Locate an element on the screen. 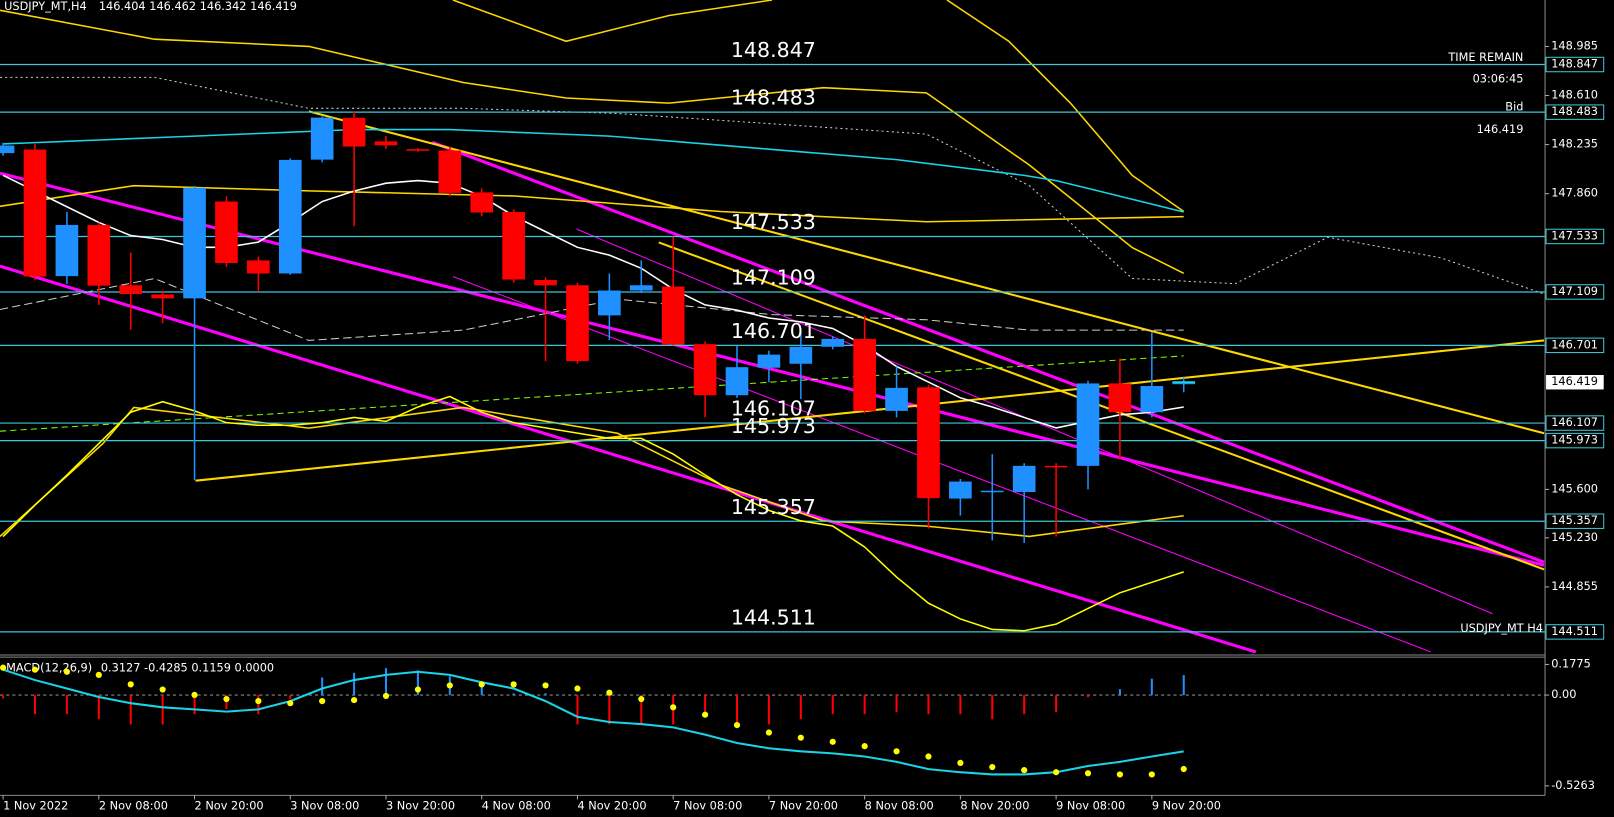  level-axis-label: 145.973 is located at coordinates (1574, 440).